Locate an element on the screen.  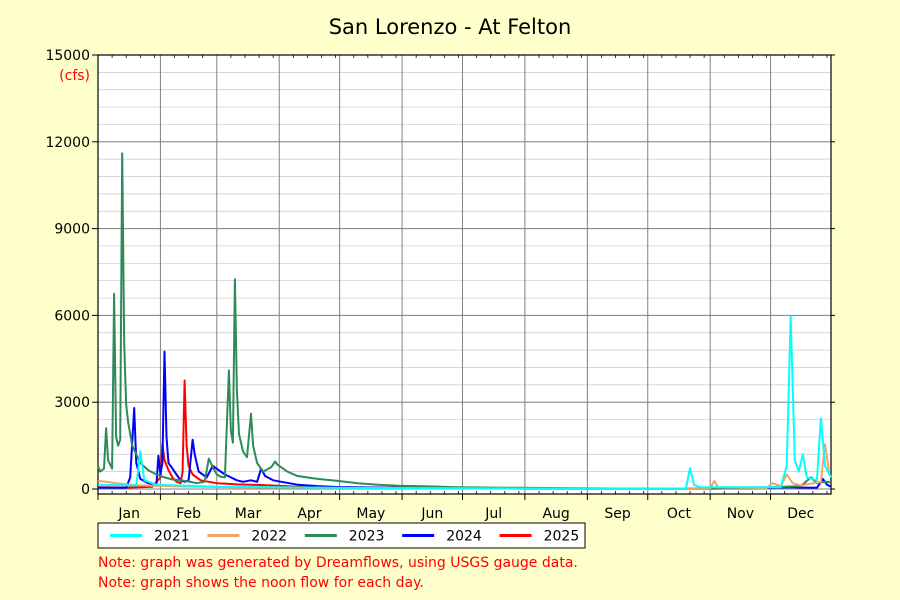
x-tick-label-dec: Dec is located at coordinates (800, 514).